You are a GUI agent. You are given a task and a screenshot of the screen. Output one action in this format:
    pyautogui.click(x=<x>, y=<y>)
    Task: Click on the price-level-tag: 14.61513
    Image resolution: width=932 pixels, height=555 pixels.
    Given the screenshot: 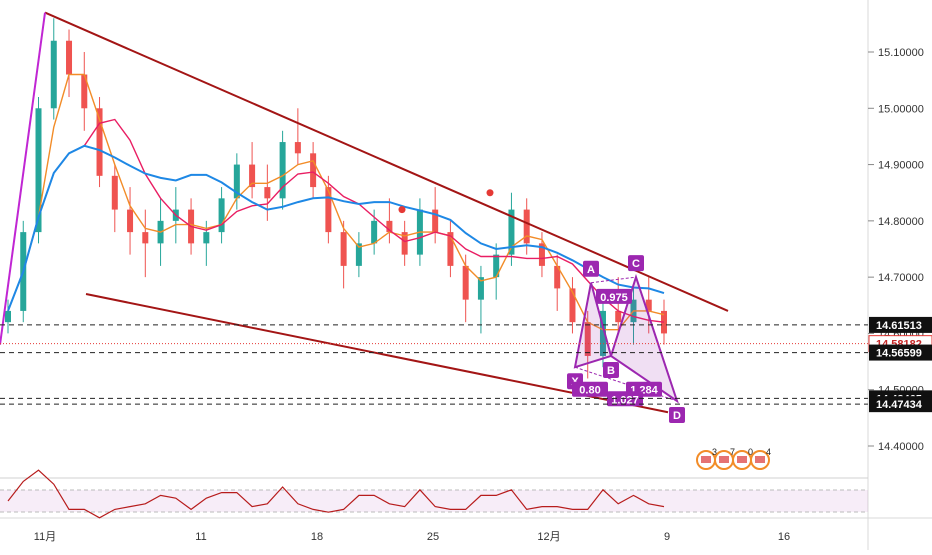 What is the action you would take?
    pyautogui.click(x=900, y=324)
    